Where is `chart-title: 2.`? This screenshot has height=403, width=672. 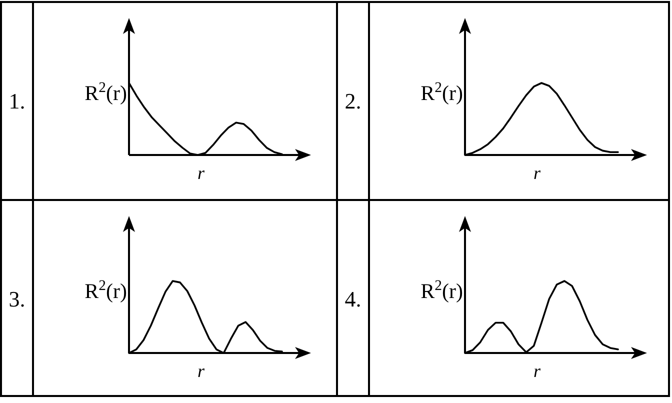 chart-title: 2. is located at coordinates (353, 101).